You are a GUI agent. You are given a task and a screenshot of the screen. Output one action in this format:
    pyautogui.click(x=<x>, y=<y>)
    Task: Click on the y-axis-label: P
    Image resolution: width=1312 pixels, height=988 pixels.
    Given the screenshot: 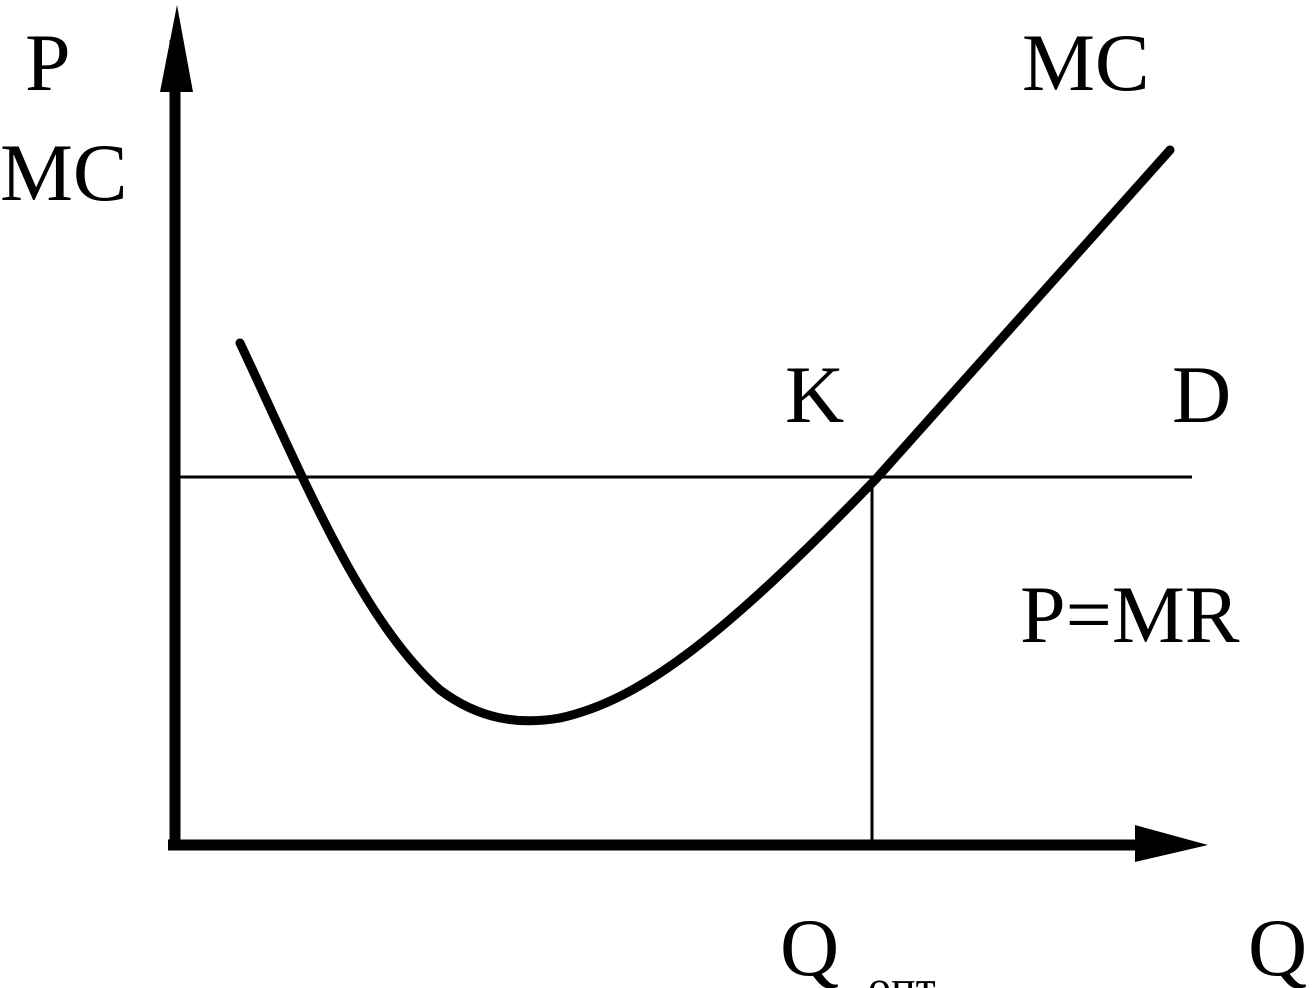 What is the action you would take?
    pyautogui.click(x=48, y=62)
    